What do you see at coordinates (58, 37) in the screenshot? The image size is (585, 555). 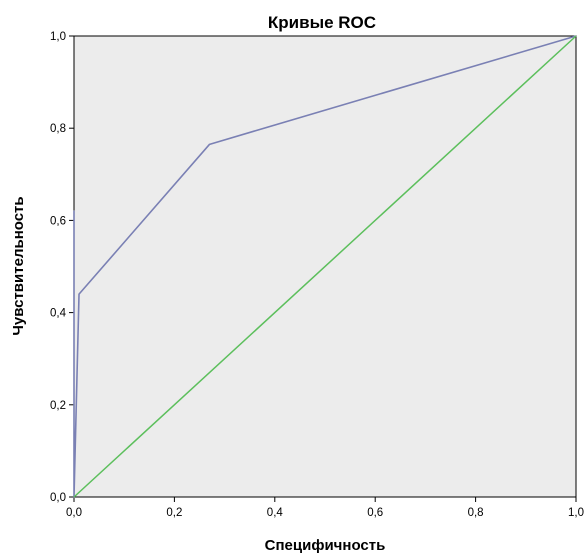 I see `y-tick-label: 1,0` at bounding box center [58, 37].